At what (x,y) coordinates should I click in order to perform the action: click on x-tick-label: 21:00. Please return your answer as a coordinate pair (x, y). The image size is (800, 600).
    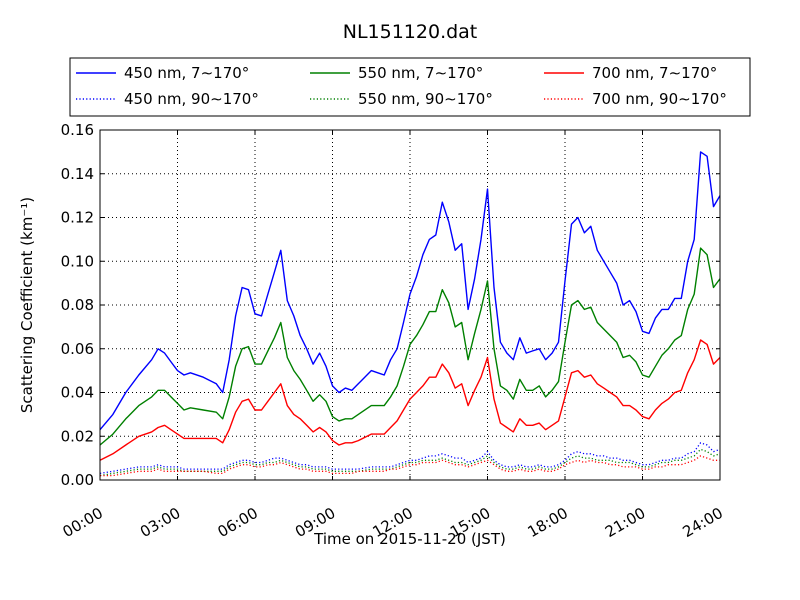
    Looking at the image, I should click on (625, 522).